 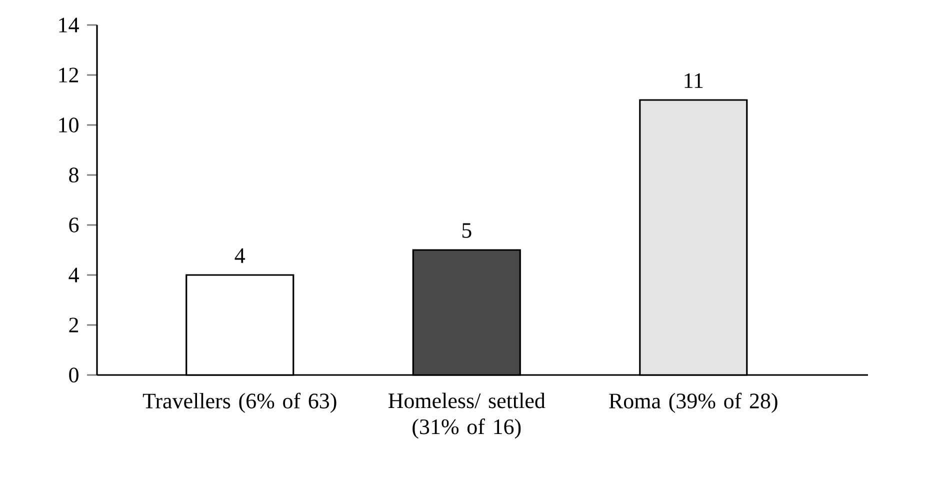 What do you see at coordinates (693, 402) in the screenshot?
I see `x-tick-label: Roma (39% of 28)` at bounding box center [693, 402].